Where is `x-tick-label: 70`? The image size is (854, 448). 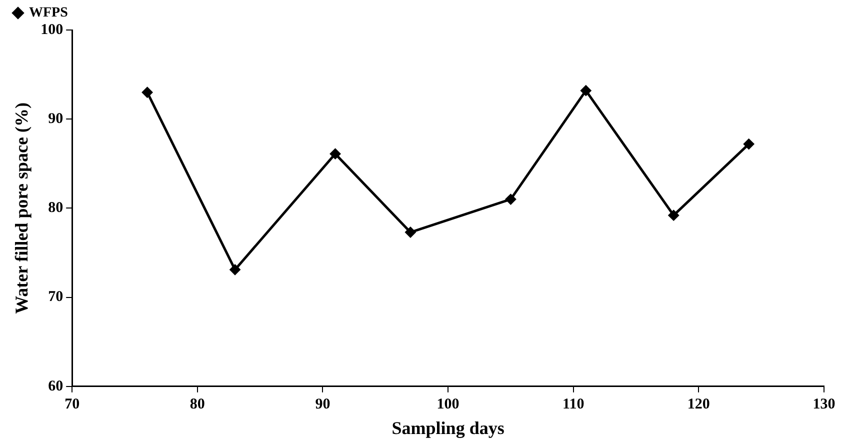
x-tick-label: 70 is located at coordinates (72, 404).